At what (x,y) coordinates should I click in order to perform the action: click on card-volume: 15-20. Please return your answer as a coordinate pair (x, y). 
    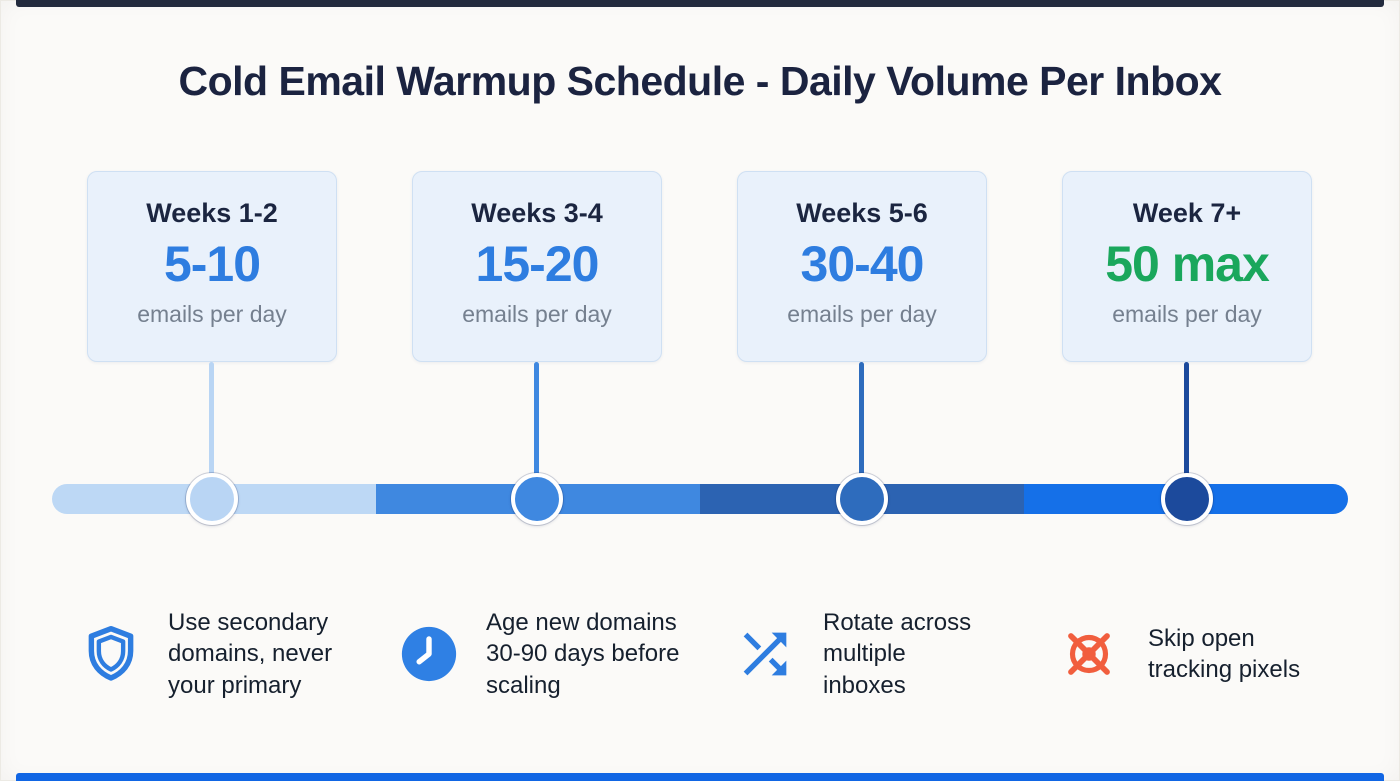
    Looking at the image, I should click on (537, 264).